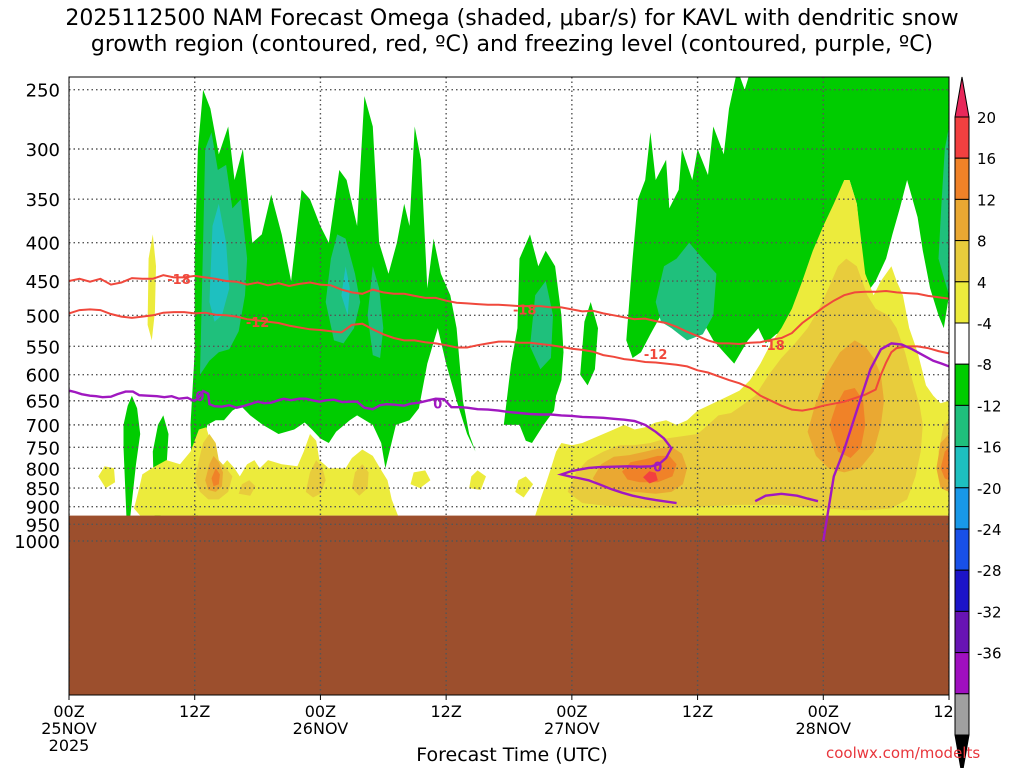  I want to click on x-tick-label-72-1: 28NOV, so click(823, 728).